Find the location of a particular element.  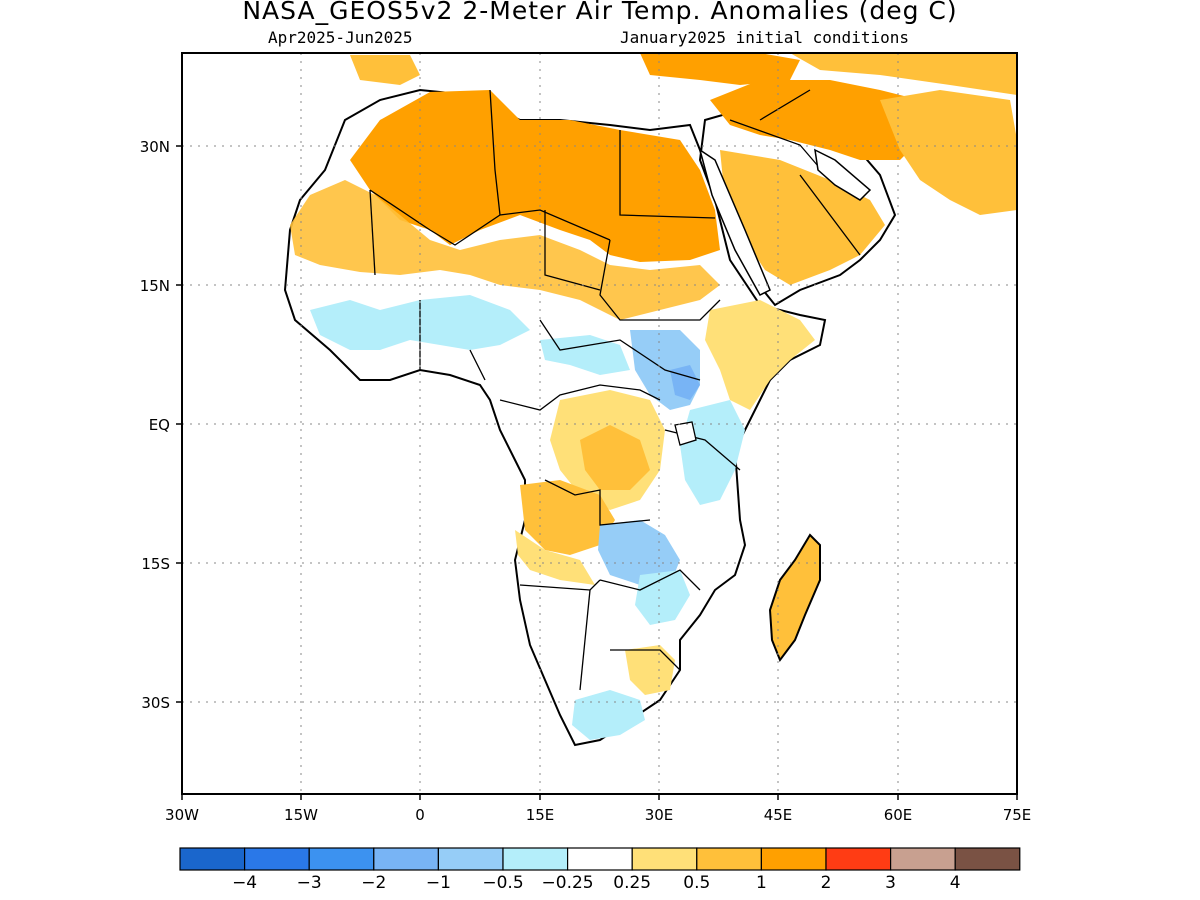

colorbar-label: 1 is located at coordinates (761, 883).